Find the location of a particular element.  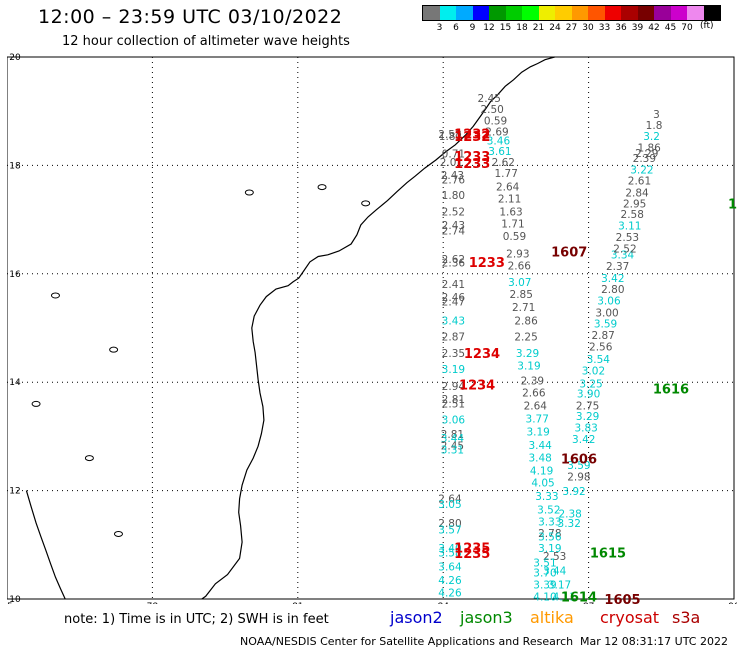

legend-label: 9 is located at coordinates (472, 28).